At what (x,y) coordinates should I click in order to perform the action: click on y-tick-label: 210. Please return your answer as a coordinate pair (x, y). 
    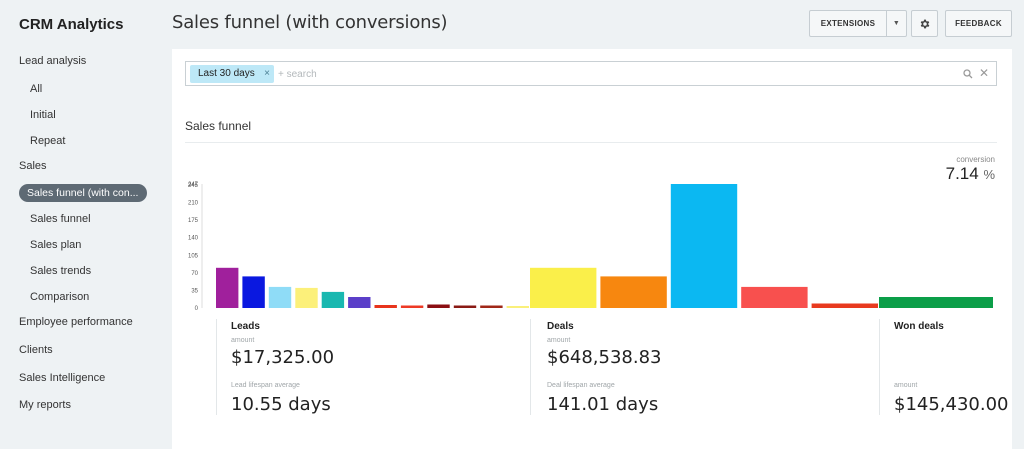
    Looking at the image, I should click on (193, 204).